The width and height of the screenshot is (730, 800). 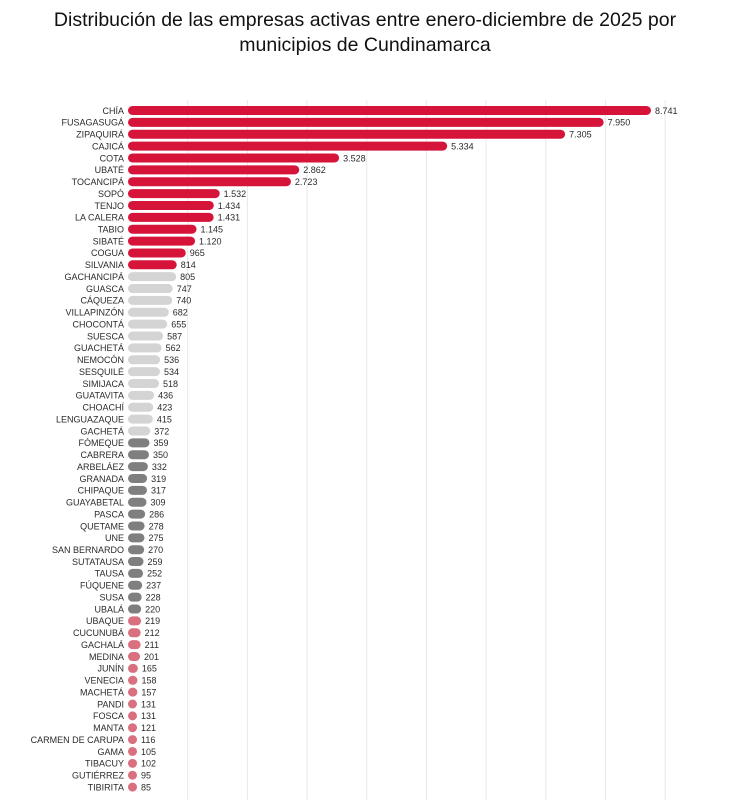 What do you see at coordinates (109, 574) in the screenshot?
I see `category-label: TAUSA` at bounding box center [109, 574].